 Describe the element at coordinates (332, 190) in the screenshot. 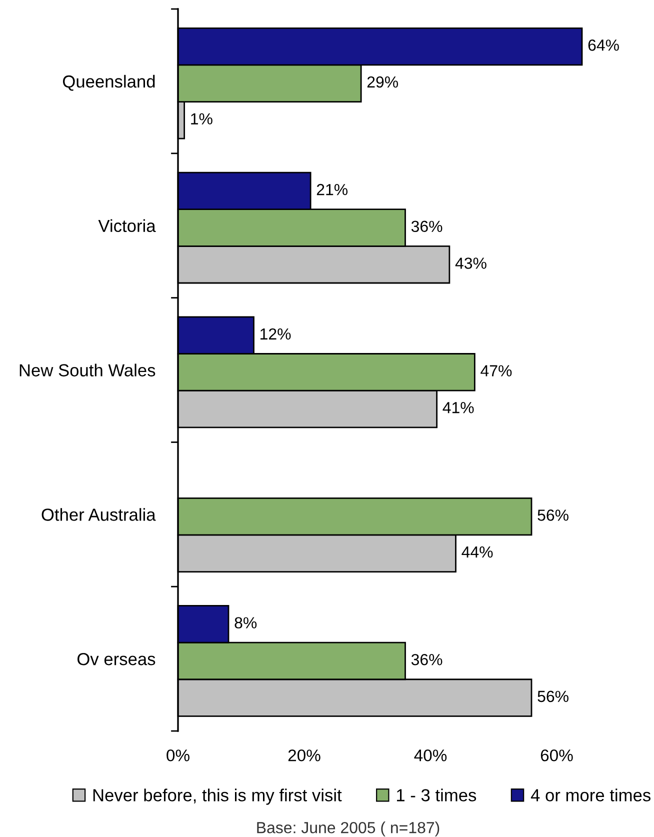

I see `data-label: 21%` at that location.